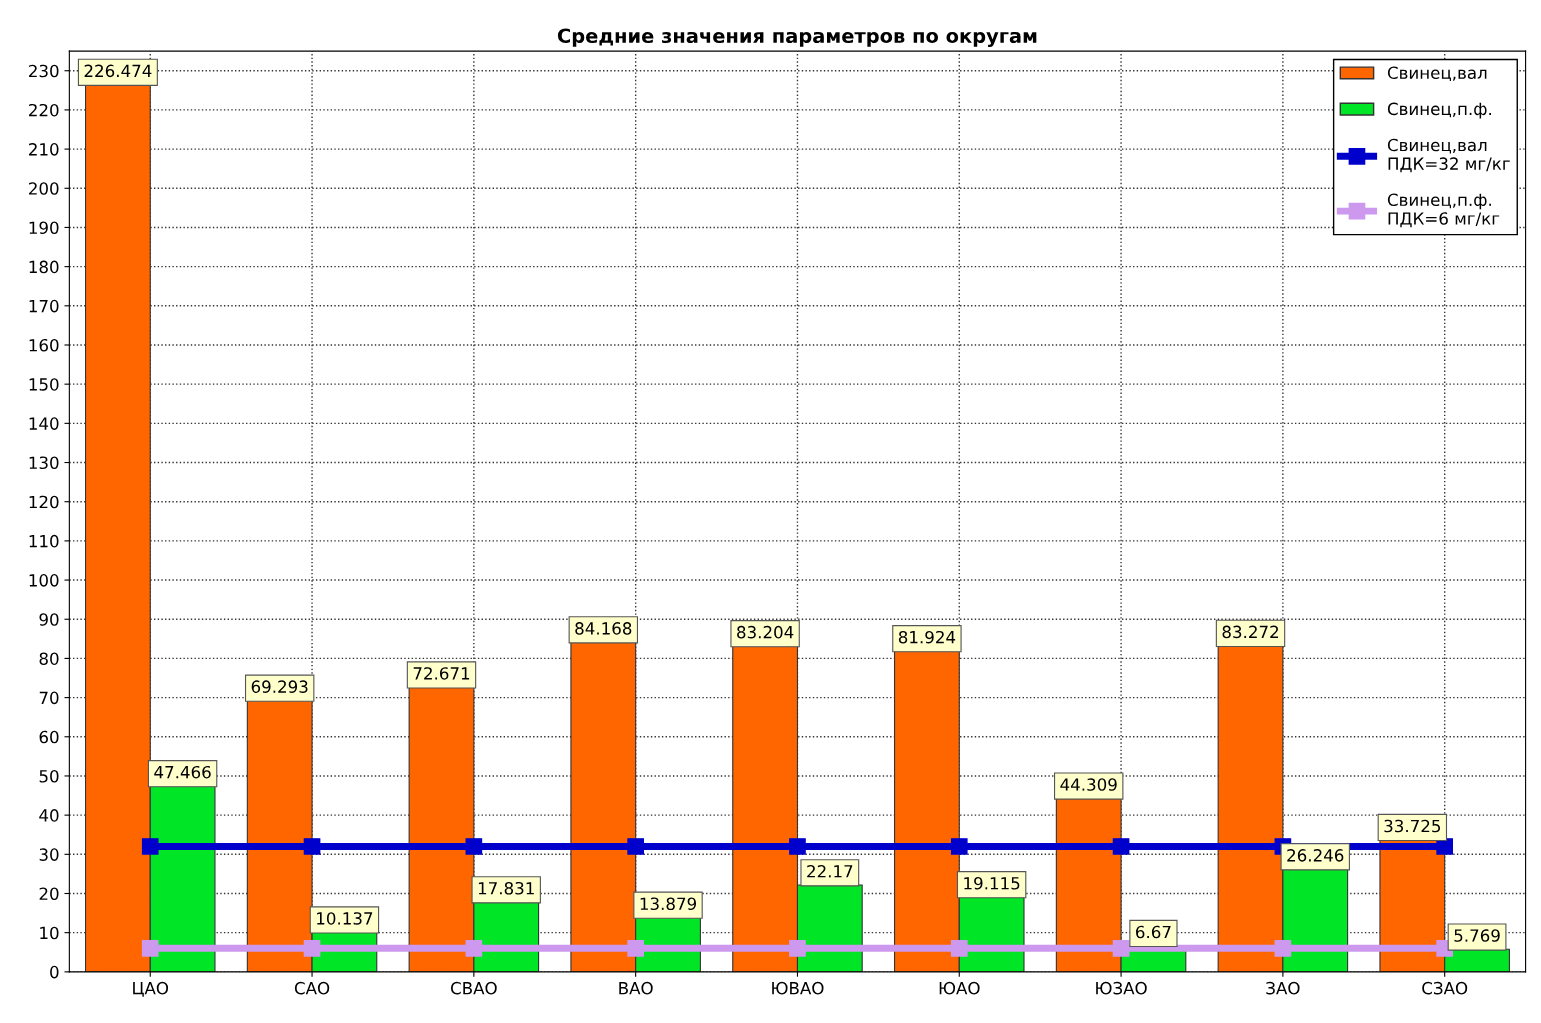  I want to click on data-label: 19.115, so click(992, 883).